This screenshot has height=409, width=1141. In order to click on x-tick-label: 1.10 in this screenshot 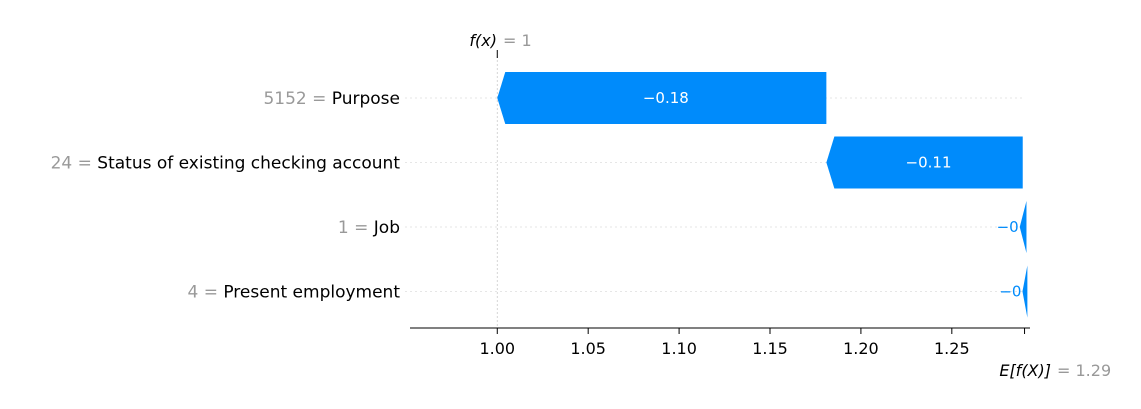, I will do `click(679, 348)`.